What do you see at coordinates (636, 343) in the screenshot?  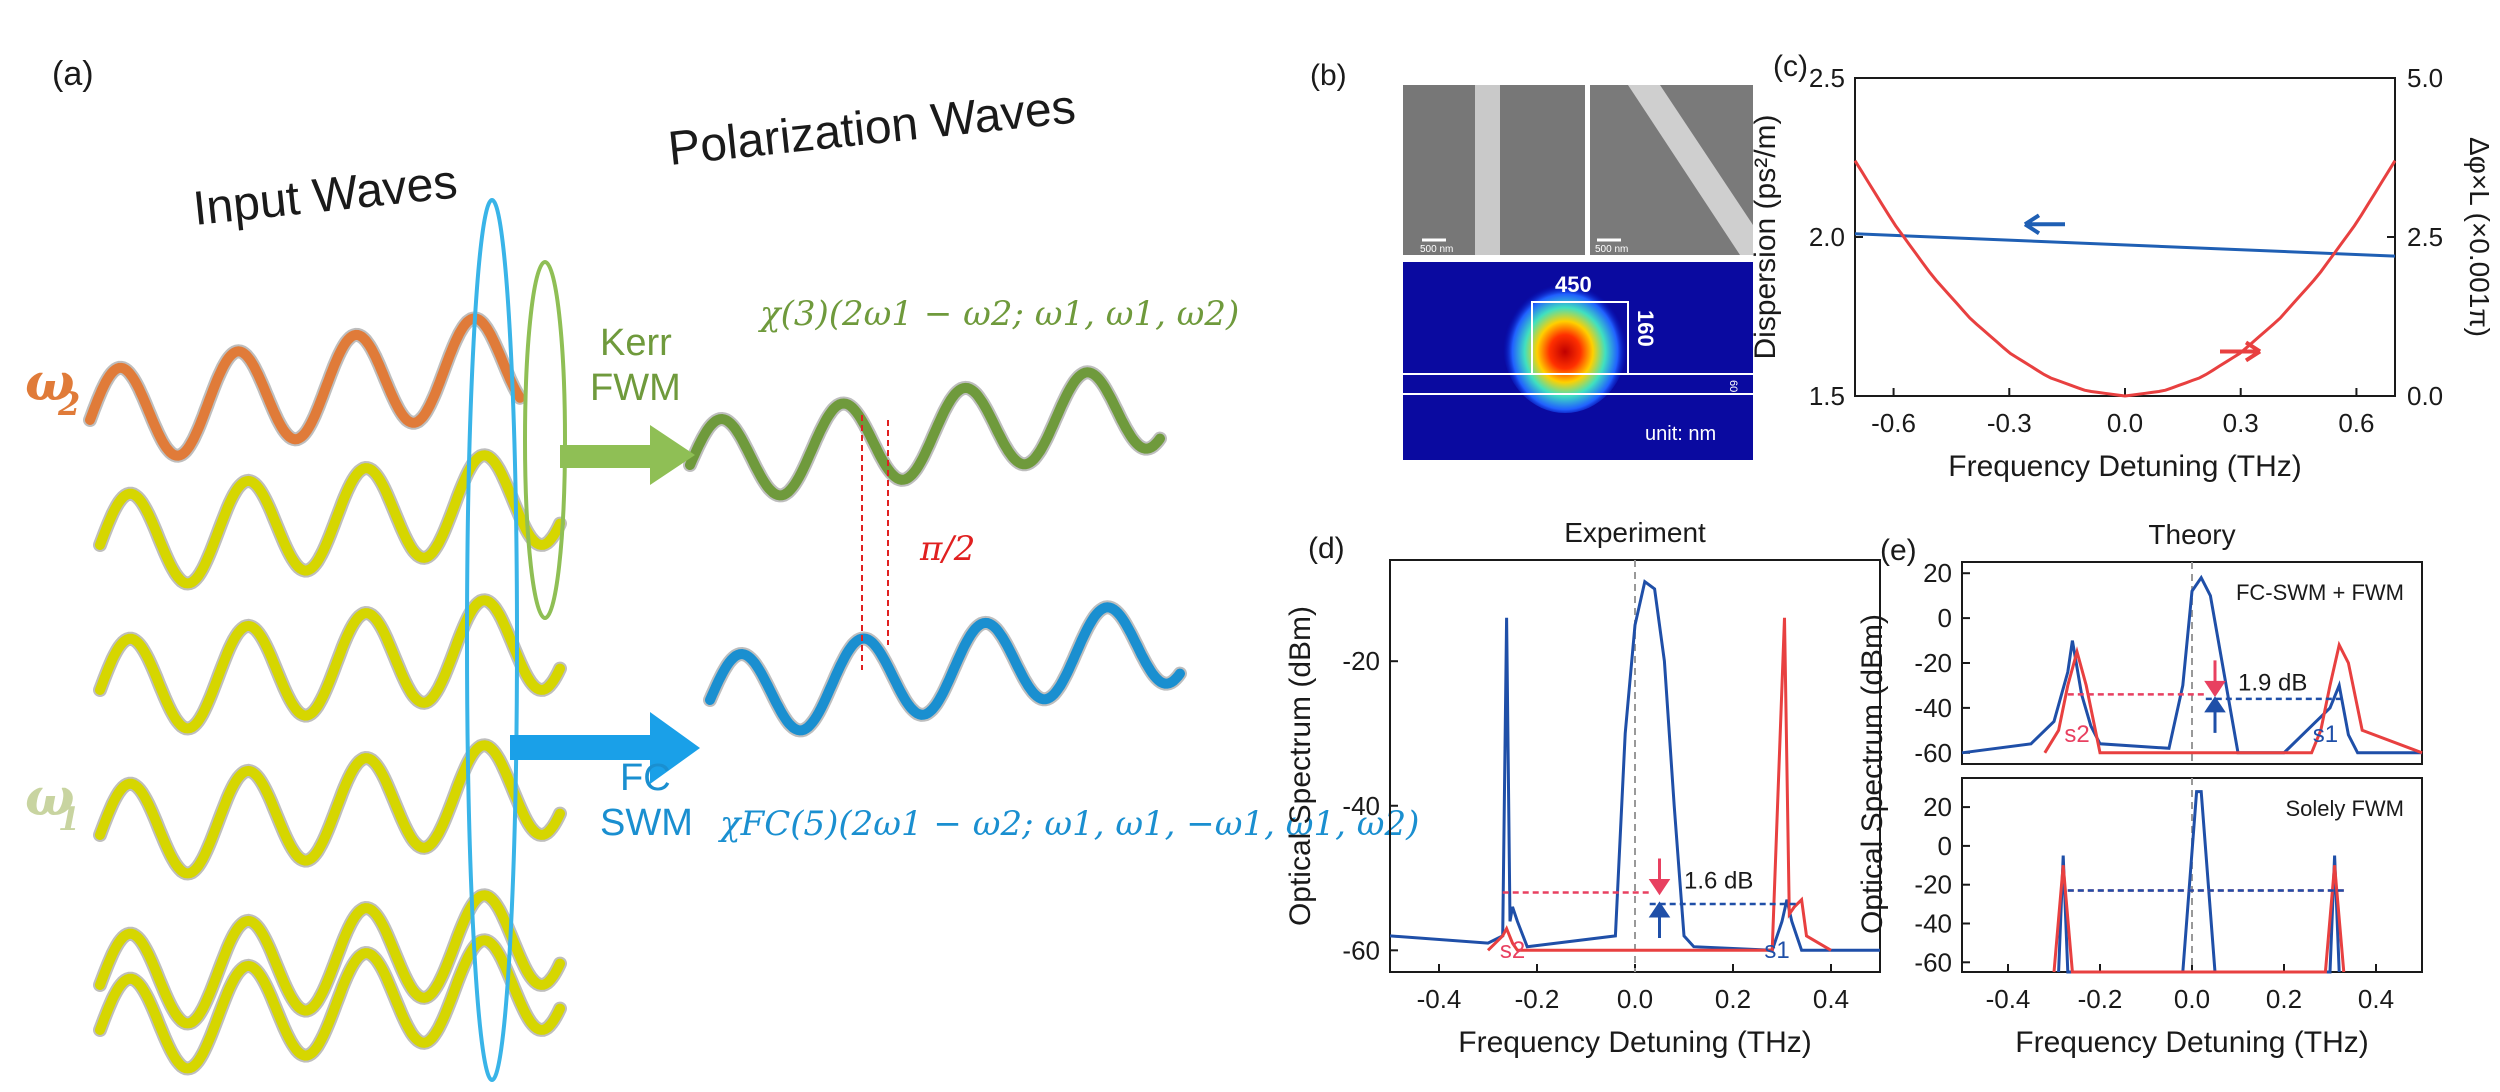 I see `kerr-label: Kerr` at bounding box center [636, 343].